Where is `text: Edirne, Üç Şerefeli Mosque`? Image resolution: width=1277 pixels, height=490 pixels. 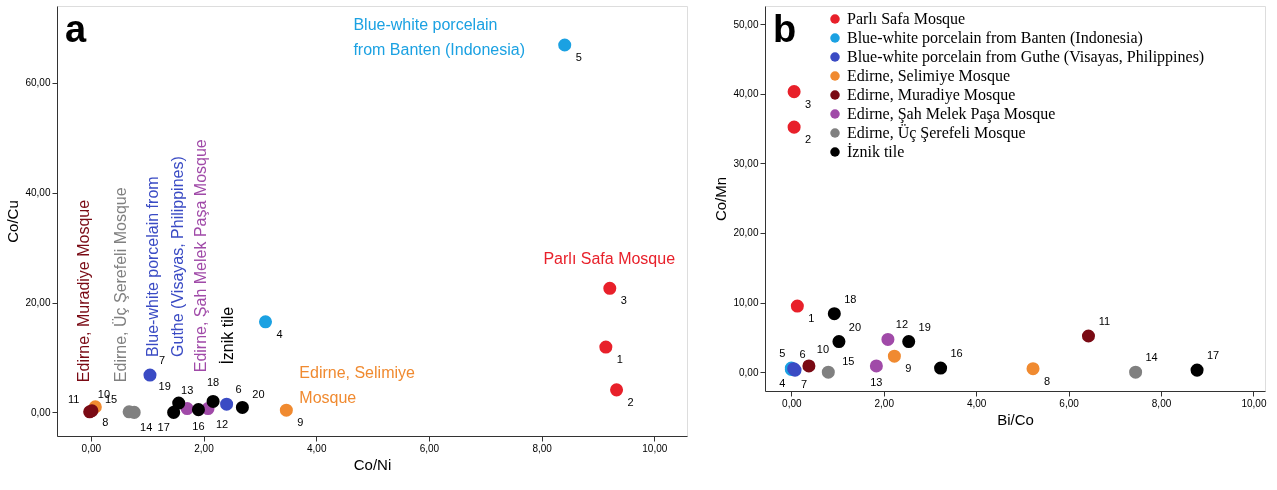 text: Edirne, Üç Şerefeli Mosque is located at coordinates (120, 285).